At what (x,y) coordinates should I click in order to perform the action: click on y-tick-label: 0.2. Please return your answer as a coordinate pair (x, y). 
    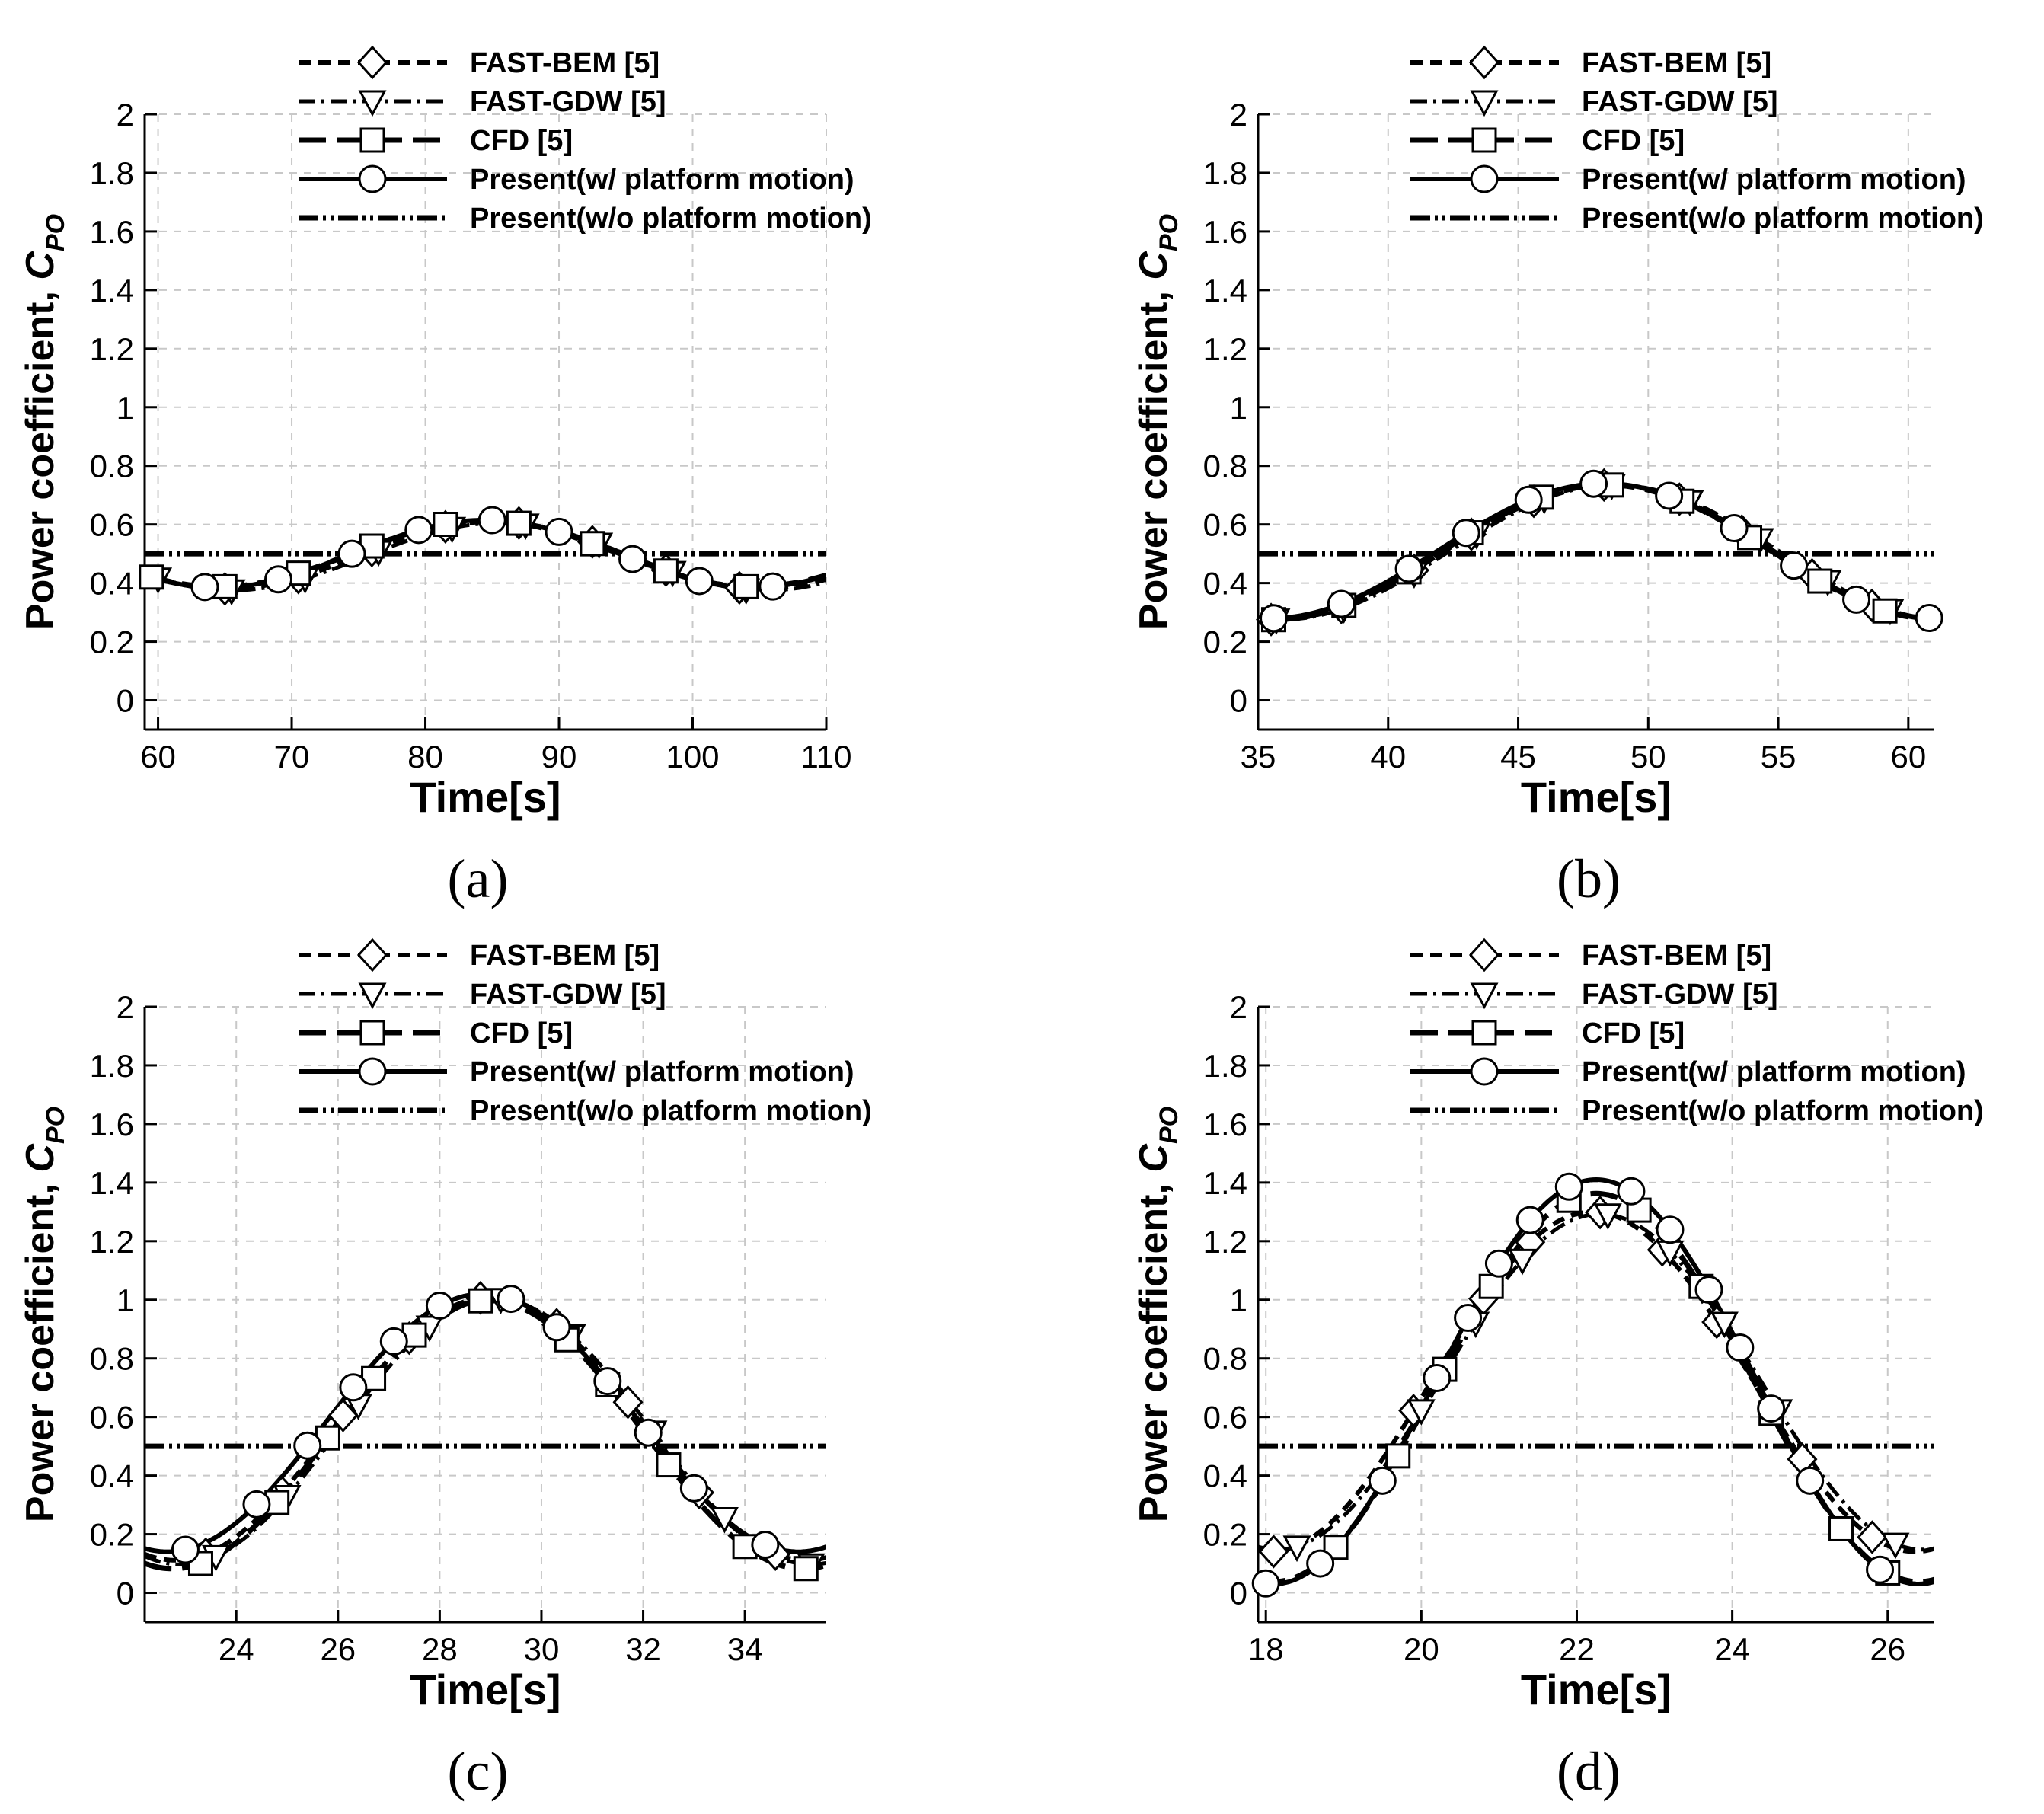
    Looking at the image, I should click on (1225, 642).